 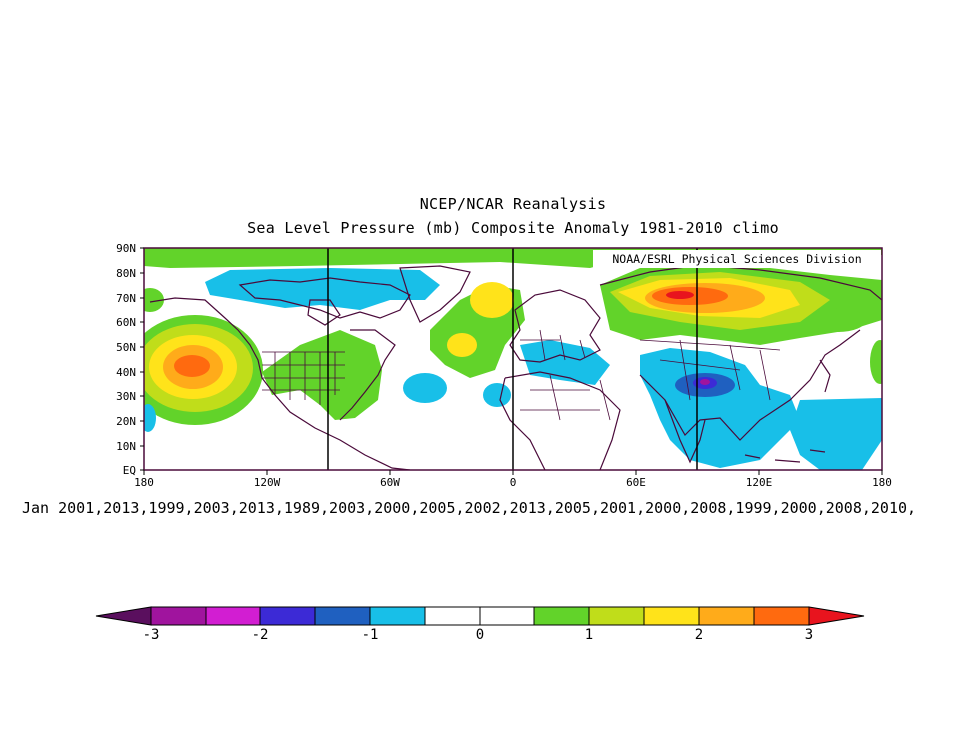 I want to click on lon-label: 0, so click(x=513, y=482).